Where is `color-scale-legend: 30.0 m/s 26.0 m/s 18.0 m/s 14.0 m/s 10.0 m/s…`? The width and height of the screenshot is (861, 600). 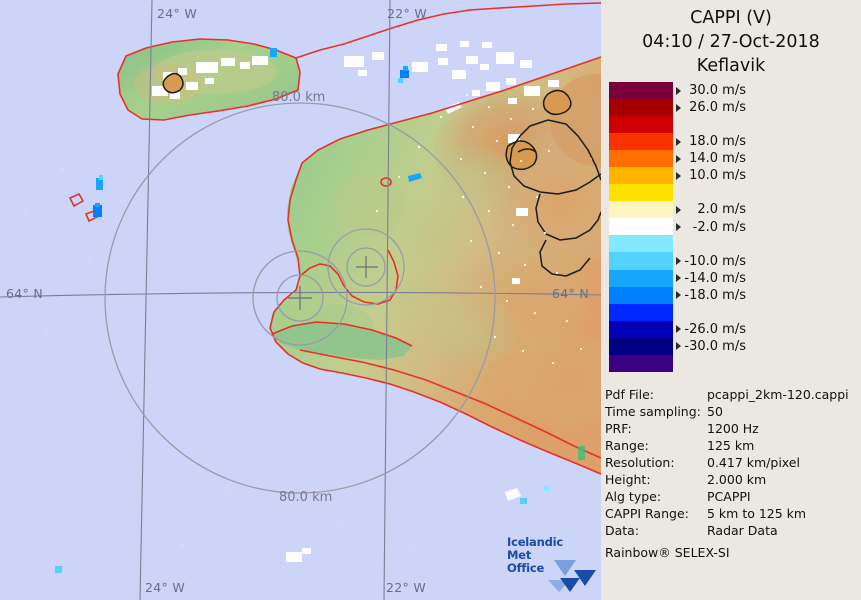 color-scale-legend: 30.0 m/s 26.0 m/s 18.0 m/s 14.0 m/s 10.0 m/s… is located at coordinates (735, 227).